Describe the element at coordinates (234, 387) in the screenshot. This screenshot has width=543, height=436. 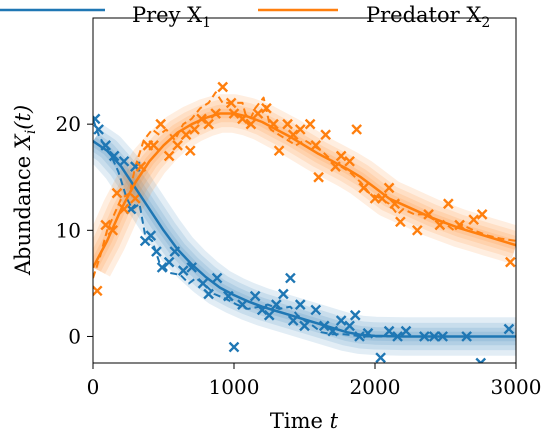
I see `x-tick-label: 1000` at that location.